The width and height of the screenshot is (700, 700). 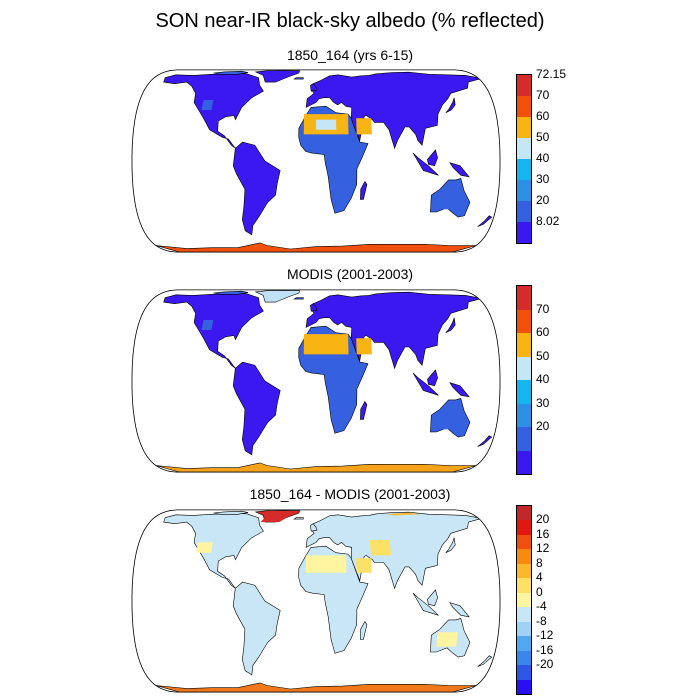 I want to click on colorbar-1-tick-label: 50, so click(x=543, y=137).